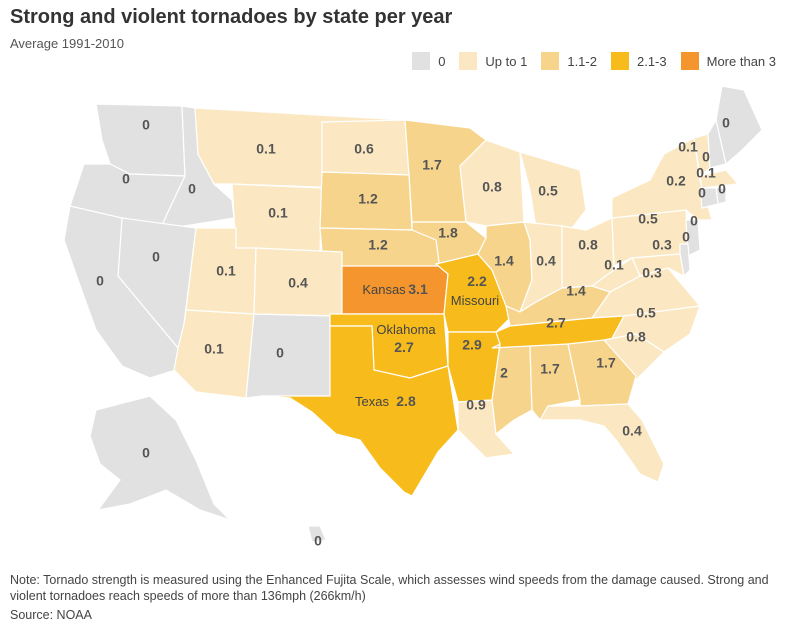 The image size is (800, 628). I want to click on legend-item-2-1-3: 2.1-3, so click(638, 61).